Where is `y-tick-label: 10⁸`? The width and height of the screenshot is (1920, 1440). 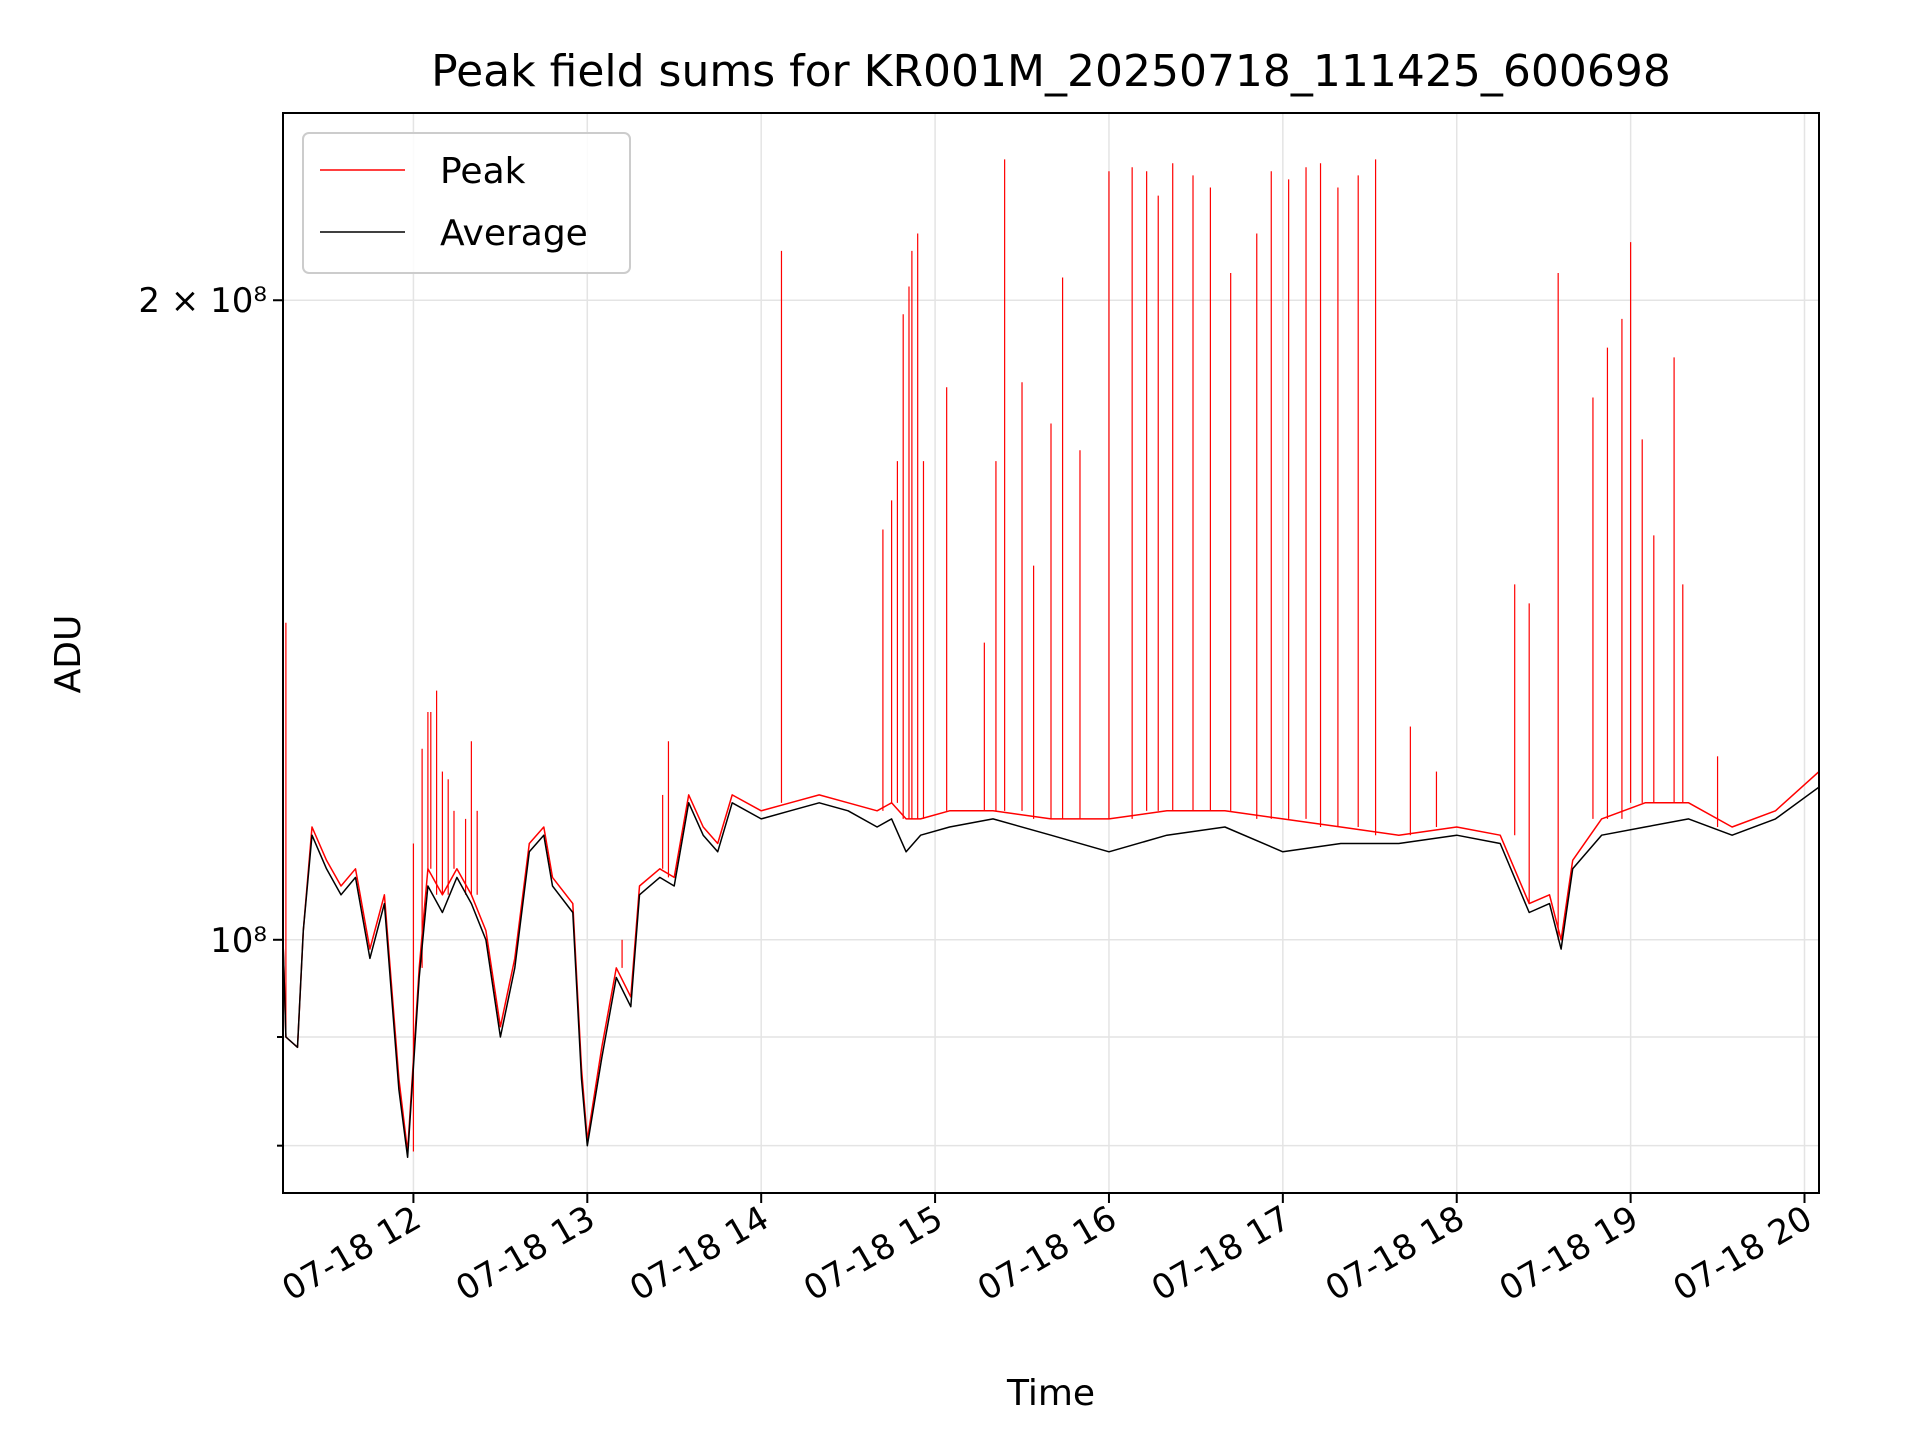 y-tick-label: 10⁸ is located at coordinates (238, 941).